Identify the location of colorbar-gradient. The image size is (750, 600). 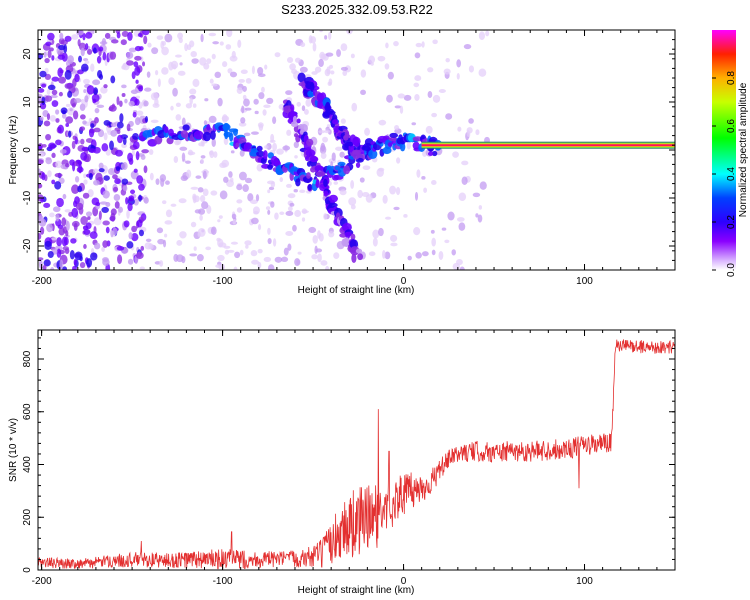
(724, 150).